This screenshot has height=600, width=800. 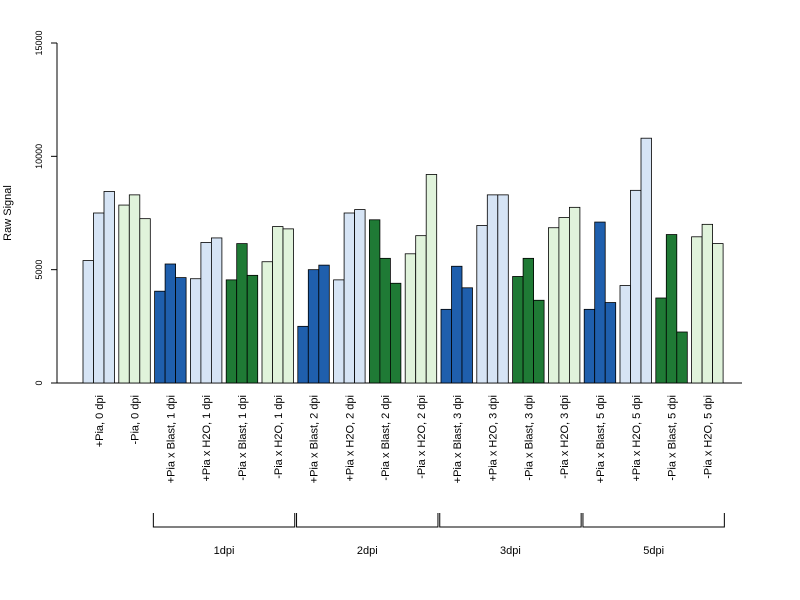 What do you see at coordinates (529, 438) in the screenshot?
I see `category-label: -Pia x Blast, 3 dpi` at bounding box center [529, 438].